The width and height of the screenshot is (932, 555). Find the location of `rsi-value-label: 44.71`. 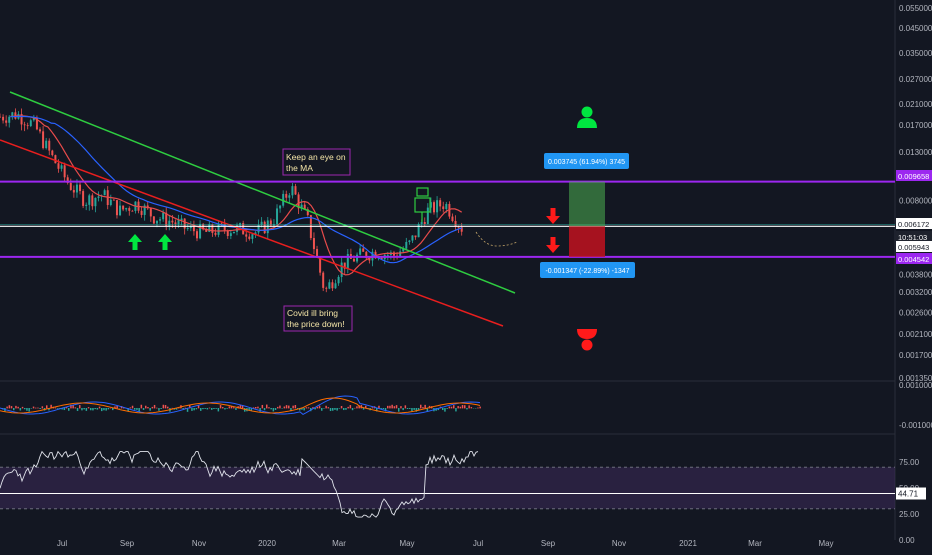

rsi-value-label: 44.71 is located at coordinates (908, 494).